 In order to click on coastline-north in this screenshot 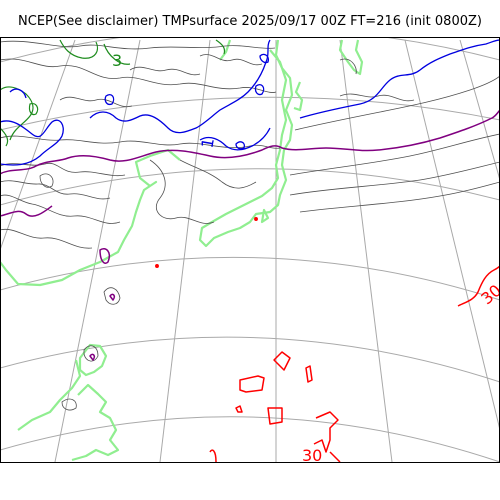, I will do `click(351, 57)`.